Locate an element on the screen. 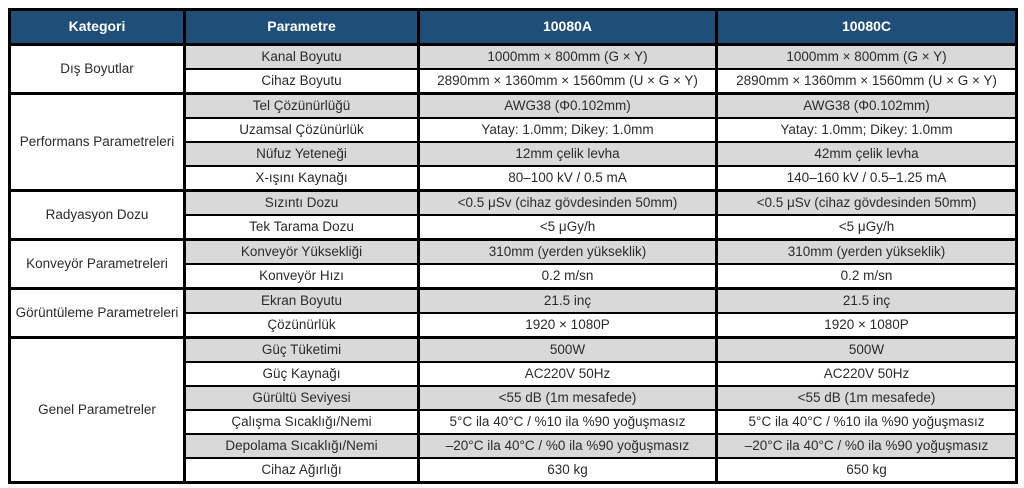  table-header: Kategori Parametre 10080A 10080C is located at coordinates (513, 27).